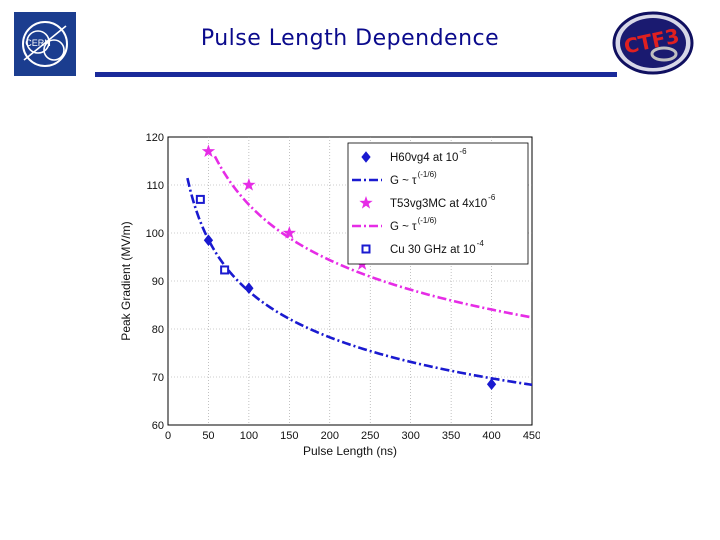 Image resolution: width=720 pixels, height=540 pixels. I want to click on title-rule, so click(356, 74).